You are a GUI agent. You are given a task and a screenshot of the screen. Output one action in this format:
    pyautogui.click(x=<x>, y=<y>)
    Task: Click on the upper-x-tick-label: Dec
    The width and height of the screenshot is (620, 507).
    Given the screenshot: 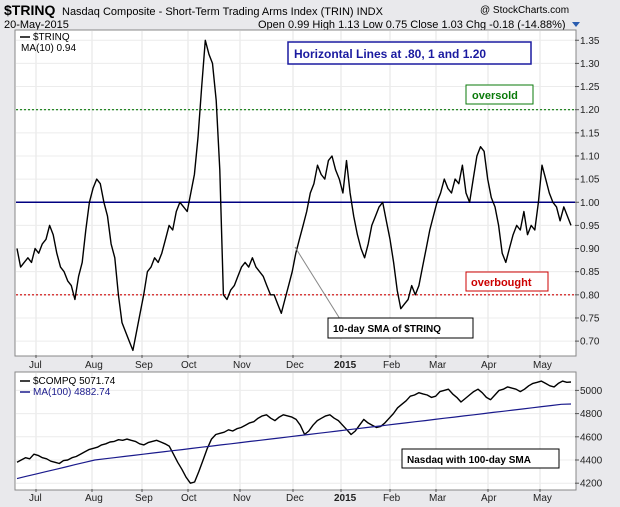 What is the action you would take?
    pyautogui.click(x=295, y=365)
    